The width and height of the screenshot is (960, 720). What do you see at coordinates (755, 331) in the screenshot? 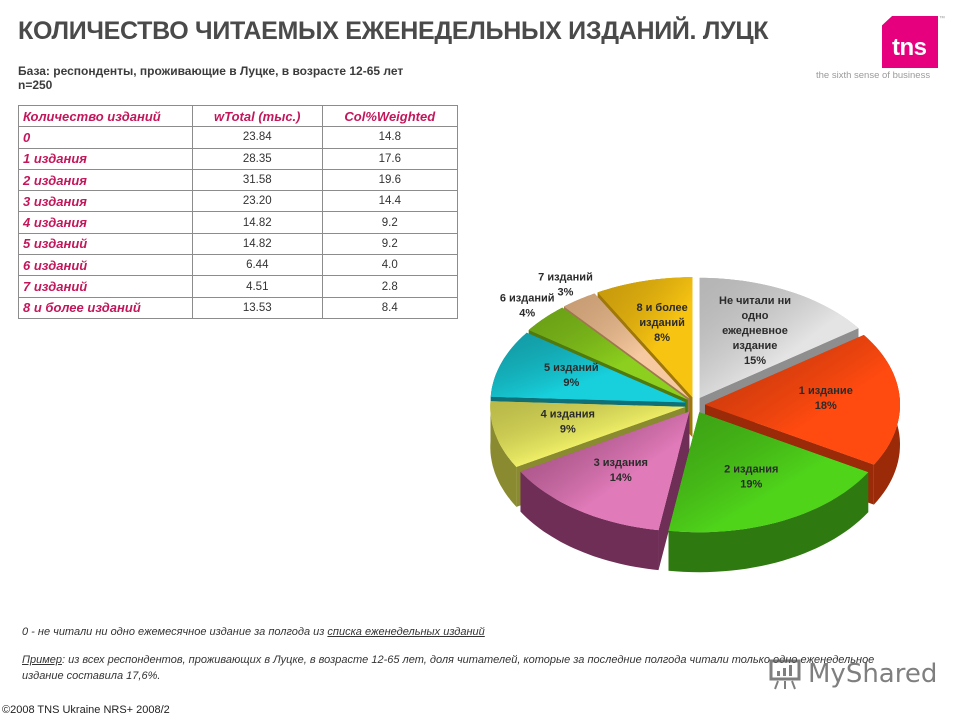
I see `pie-slice-label: Не читали ни одно ежедневное издание 15%` at bounding box center [755, 331].